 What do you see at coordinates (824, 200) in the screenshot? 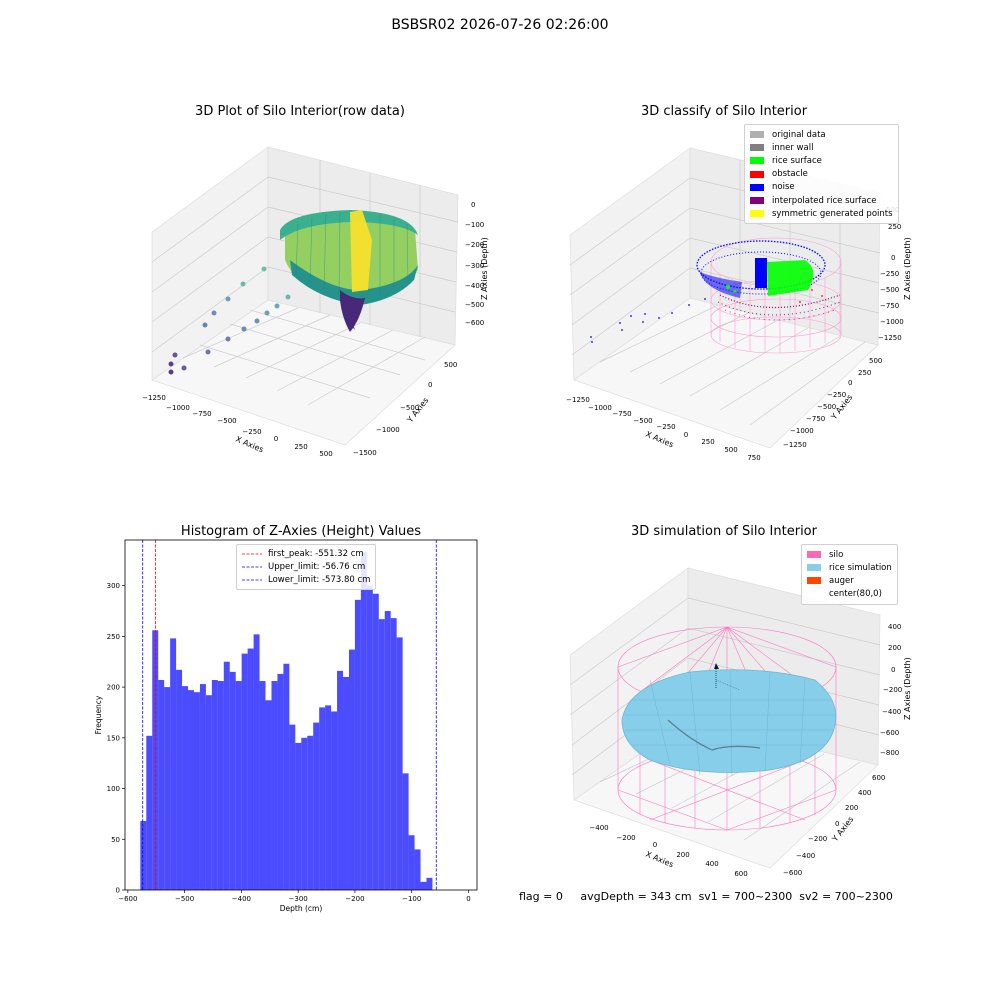
I see `legend-label: interpolated rice surface` at bounding box center [824, 200].